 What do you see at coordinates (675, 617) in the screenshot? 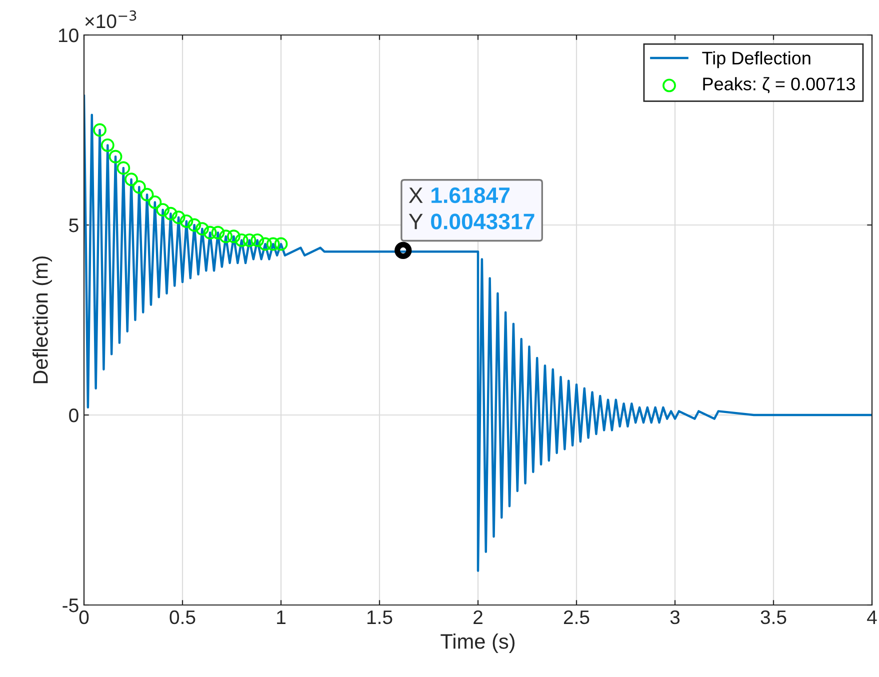
I see `x-tick-label: 3` at bounding box center [675, 617].